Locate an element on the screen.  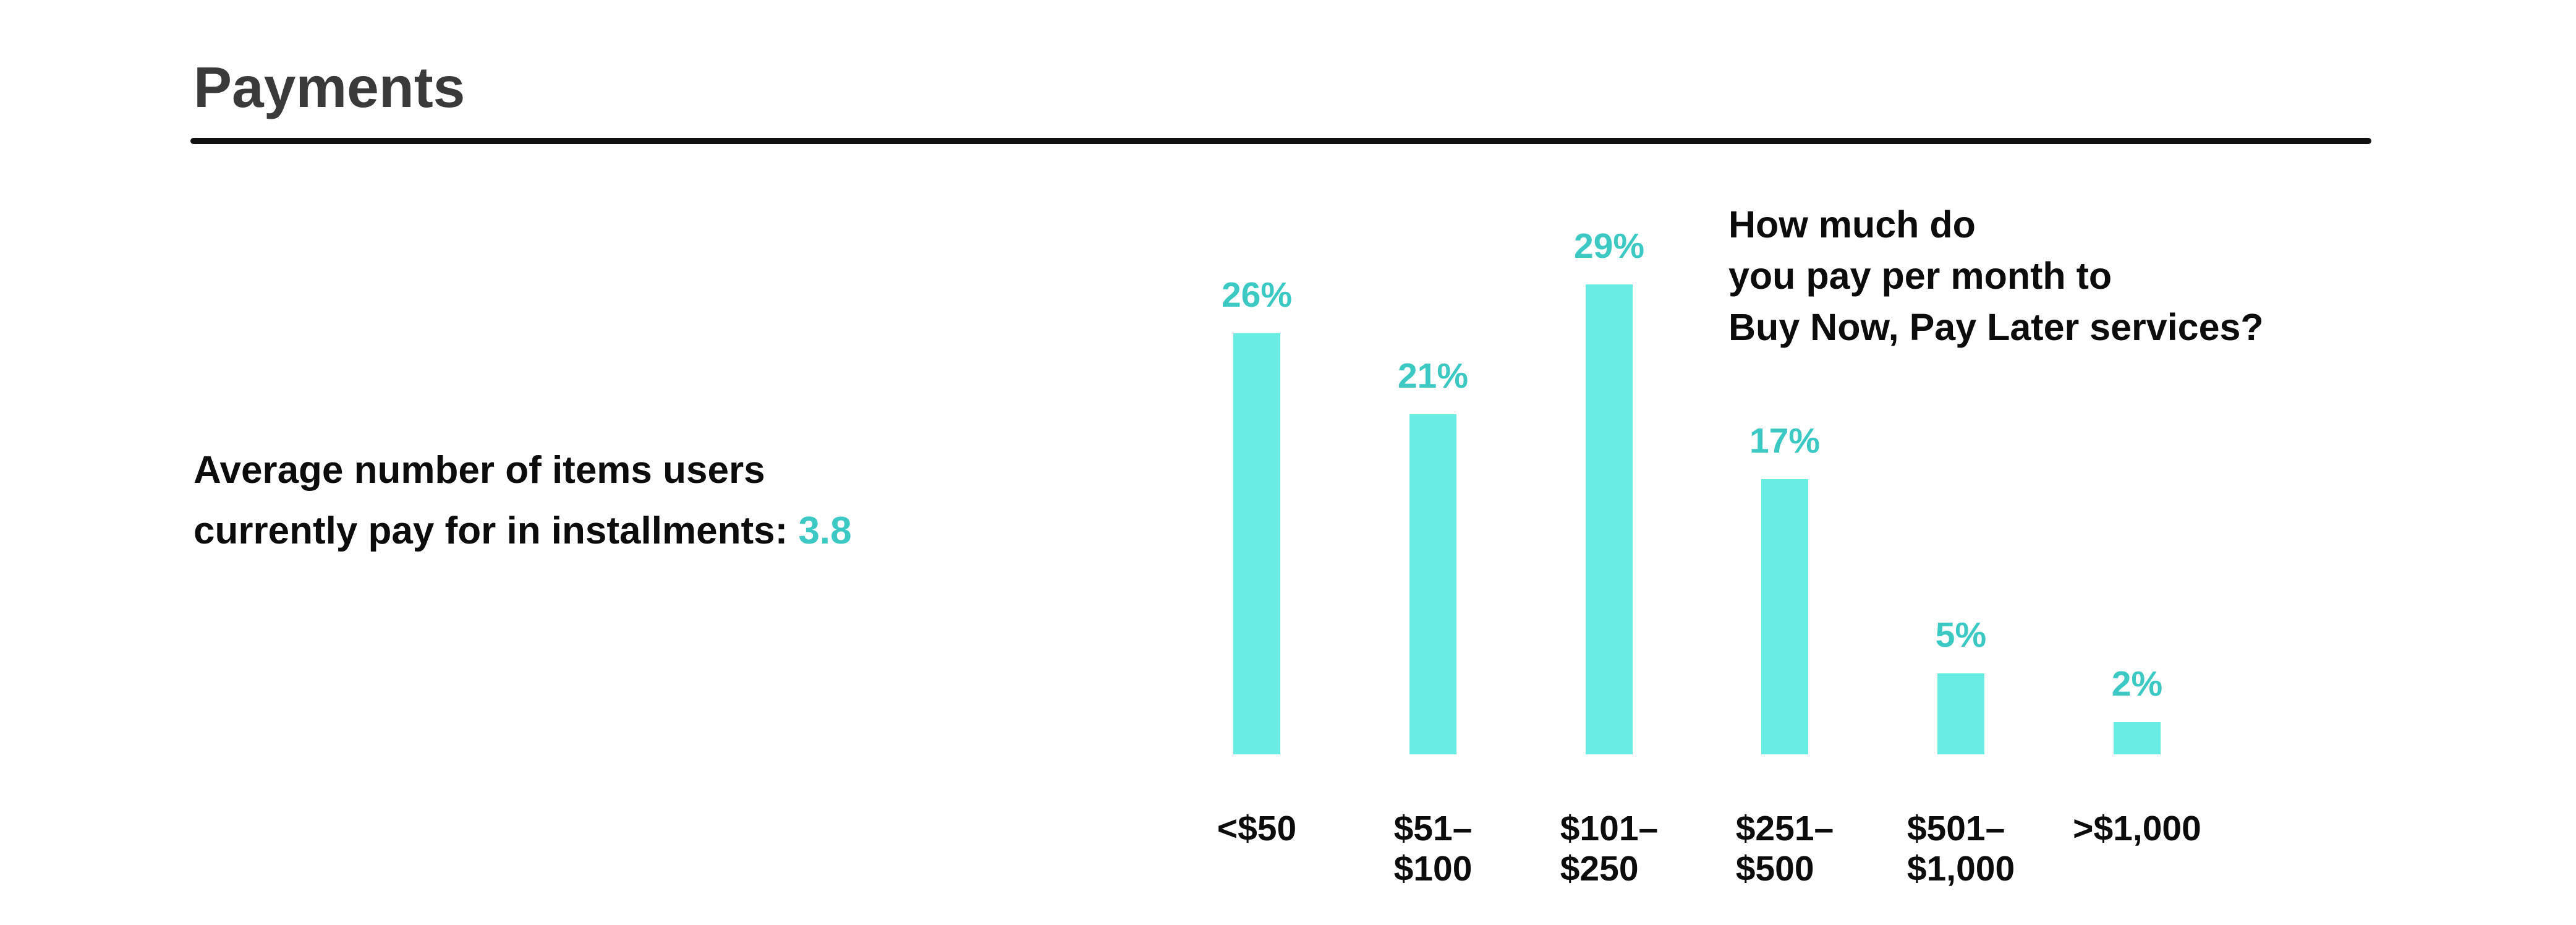
bar-category-label-text: $101– $250 is located at coordinates (1609, 849).